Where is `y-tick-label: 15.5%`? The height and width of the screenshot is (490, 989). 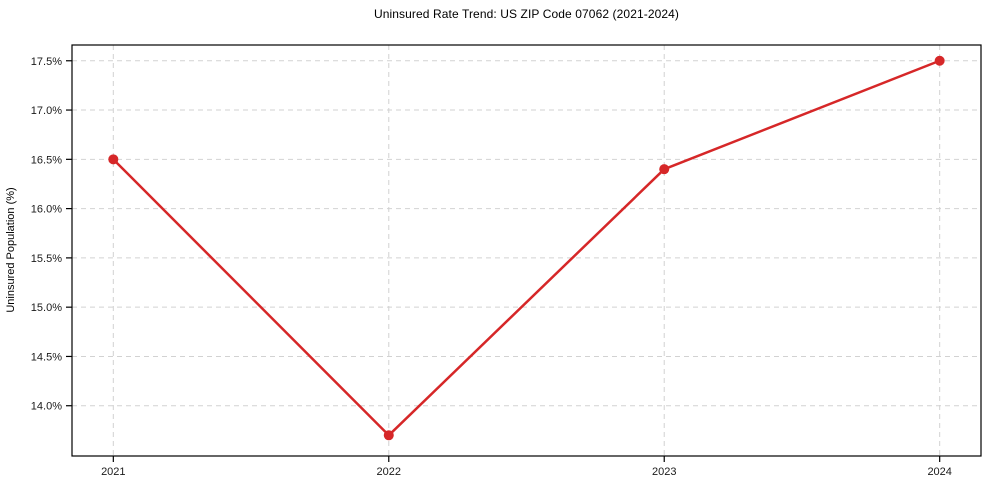 y-tick-label: 15.5% is located at coordinates (46, 259).